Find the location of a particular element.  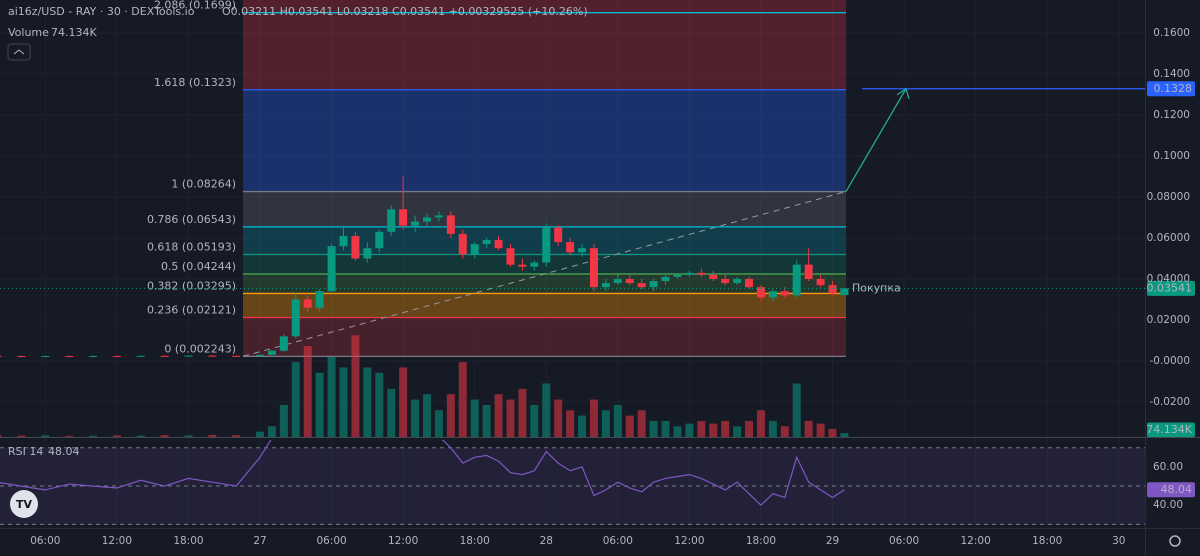

collapse-button is located at coordinates (19, 52).